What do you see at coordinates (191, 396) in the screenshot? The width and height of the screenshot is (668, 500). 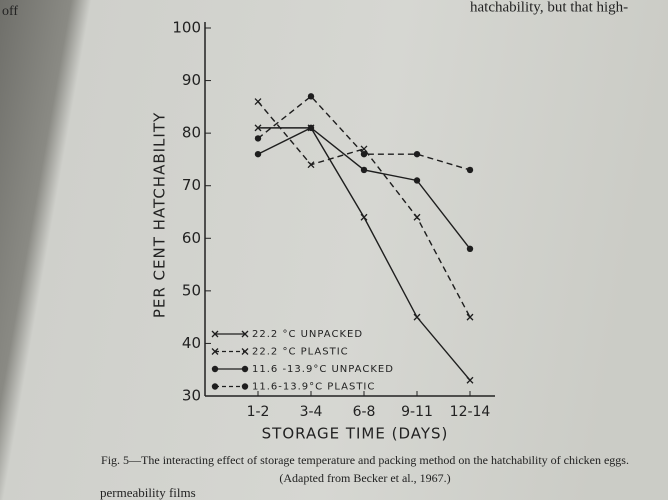 I see `y-tick-label: 30` at bounding box center [191, 396].